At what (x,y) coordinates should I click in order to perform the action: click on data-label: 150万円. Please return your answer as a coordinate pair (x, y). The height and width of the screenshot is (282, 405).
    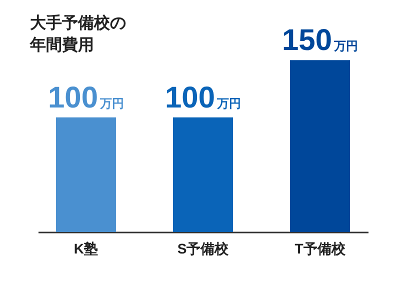
    Looking at the image, I should click on (320, 41).